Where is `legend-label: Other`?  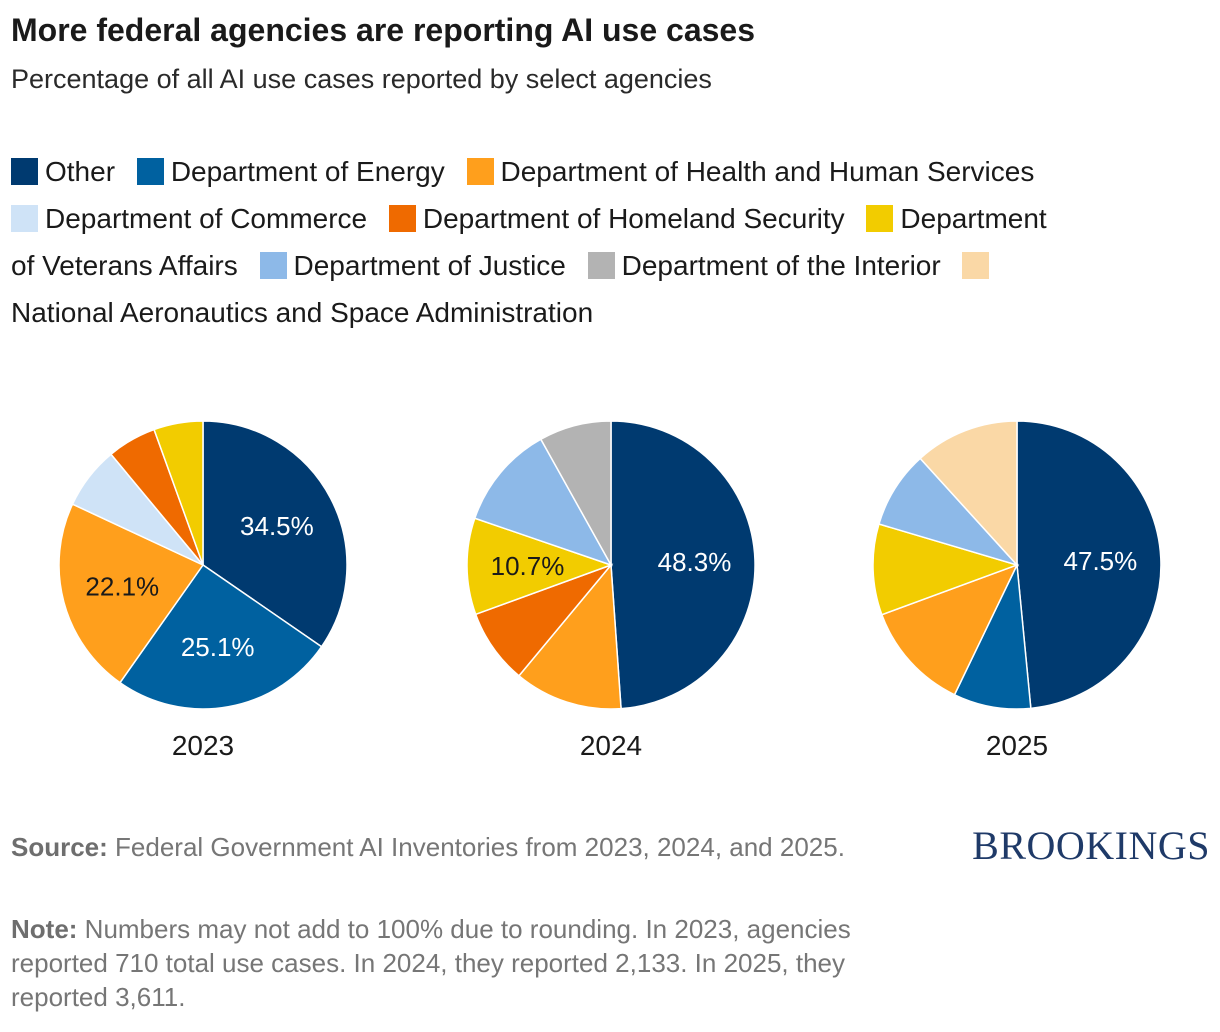
legend-label: Other is located at coordinates (80, 171).